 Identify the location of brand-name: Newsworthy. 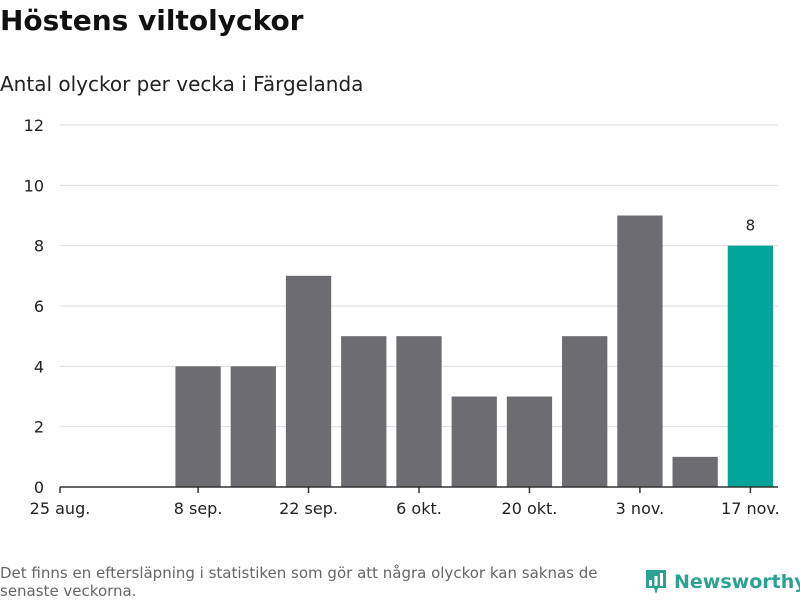
(737, 582).